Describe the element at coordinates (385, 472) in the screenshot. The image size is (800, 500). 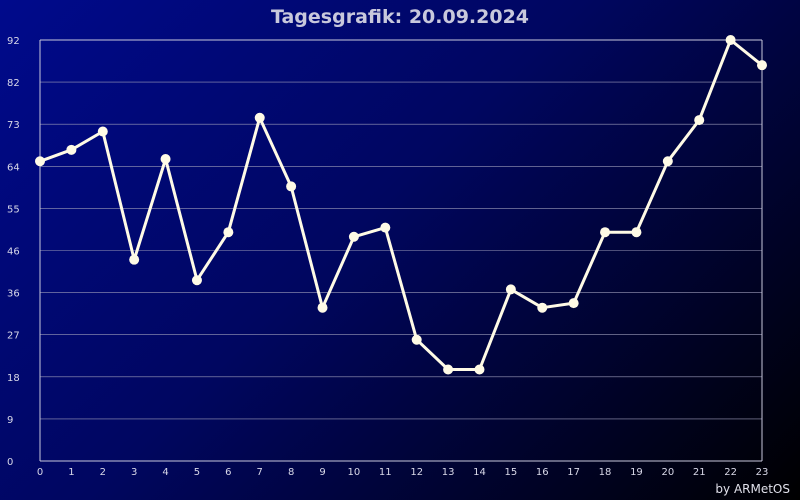
I see `x-tick-label: 11` at that location.